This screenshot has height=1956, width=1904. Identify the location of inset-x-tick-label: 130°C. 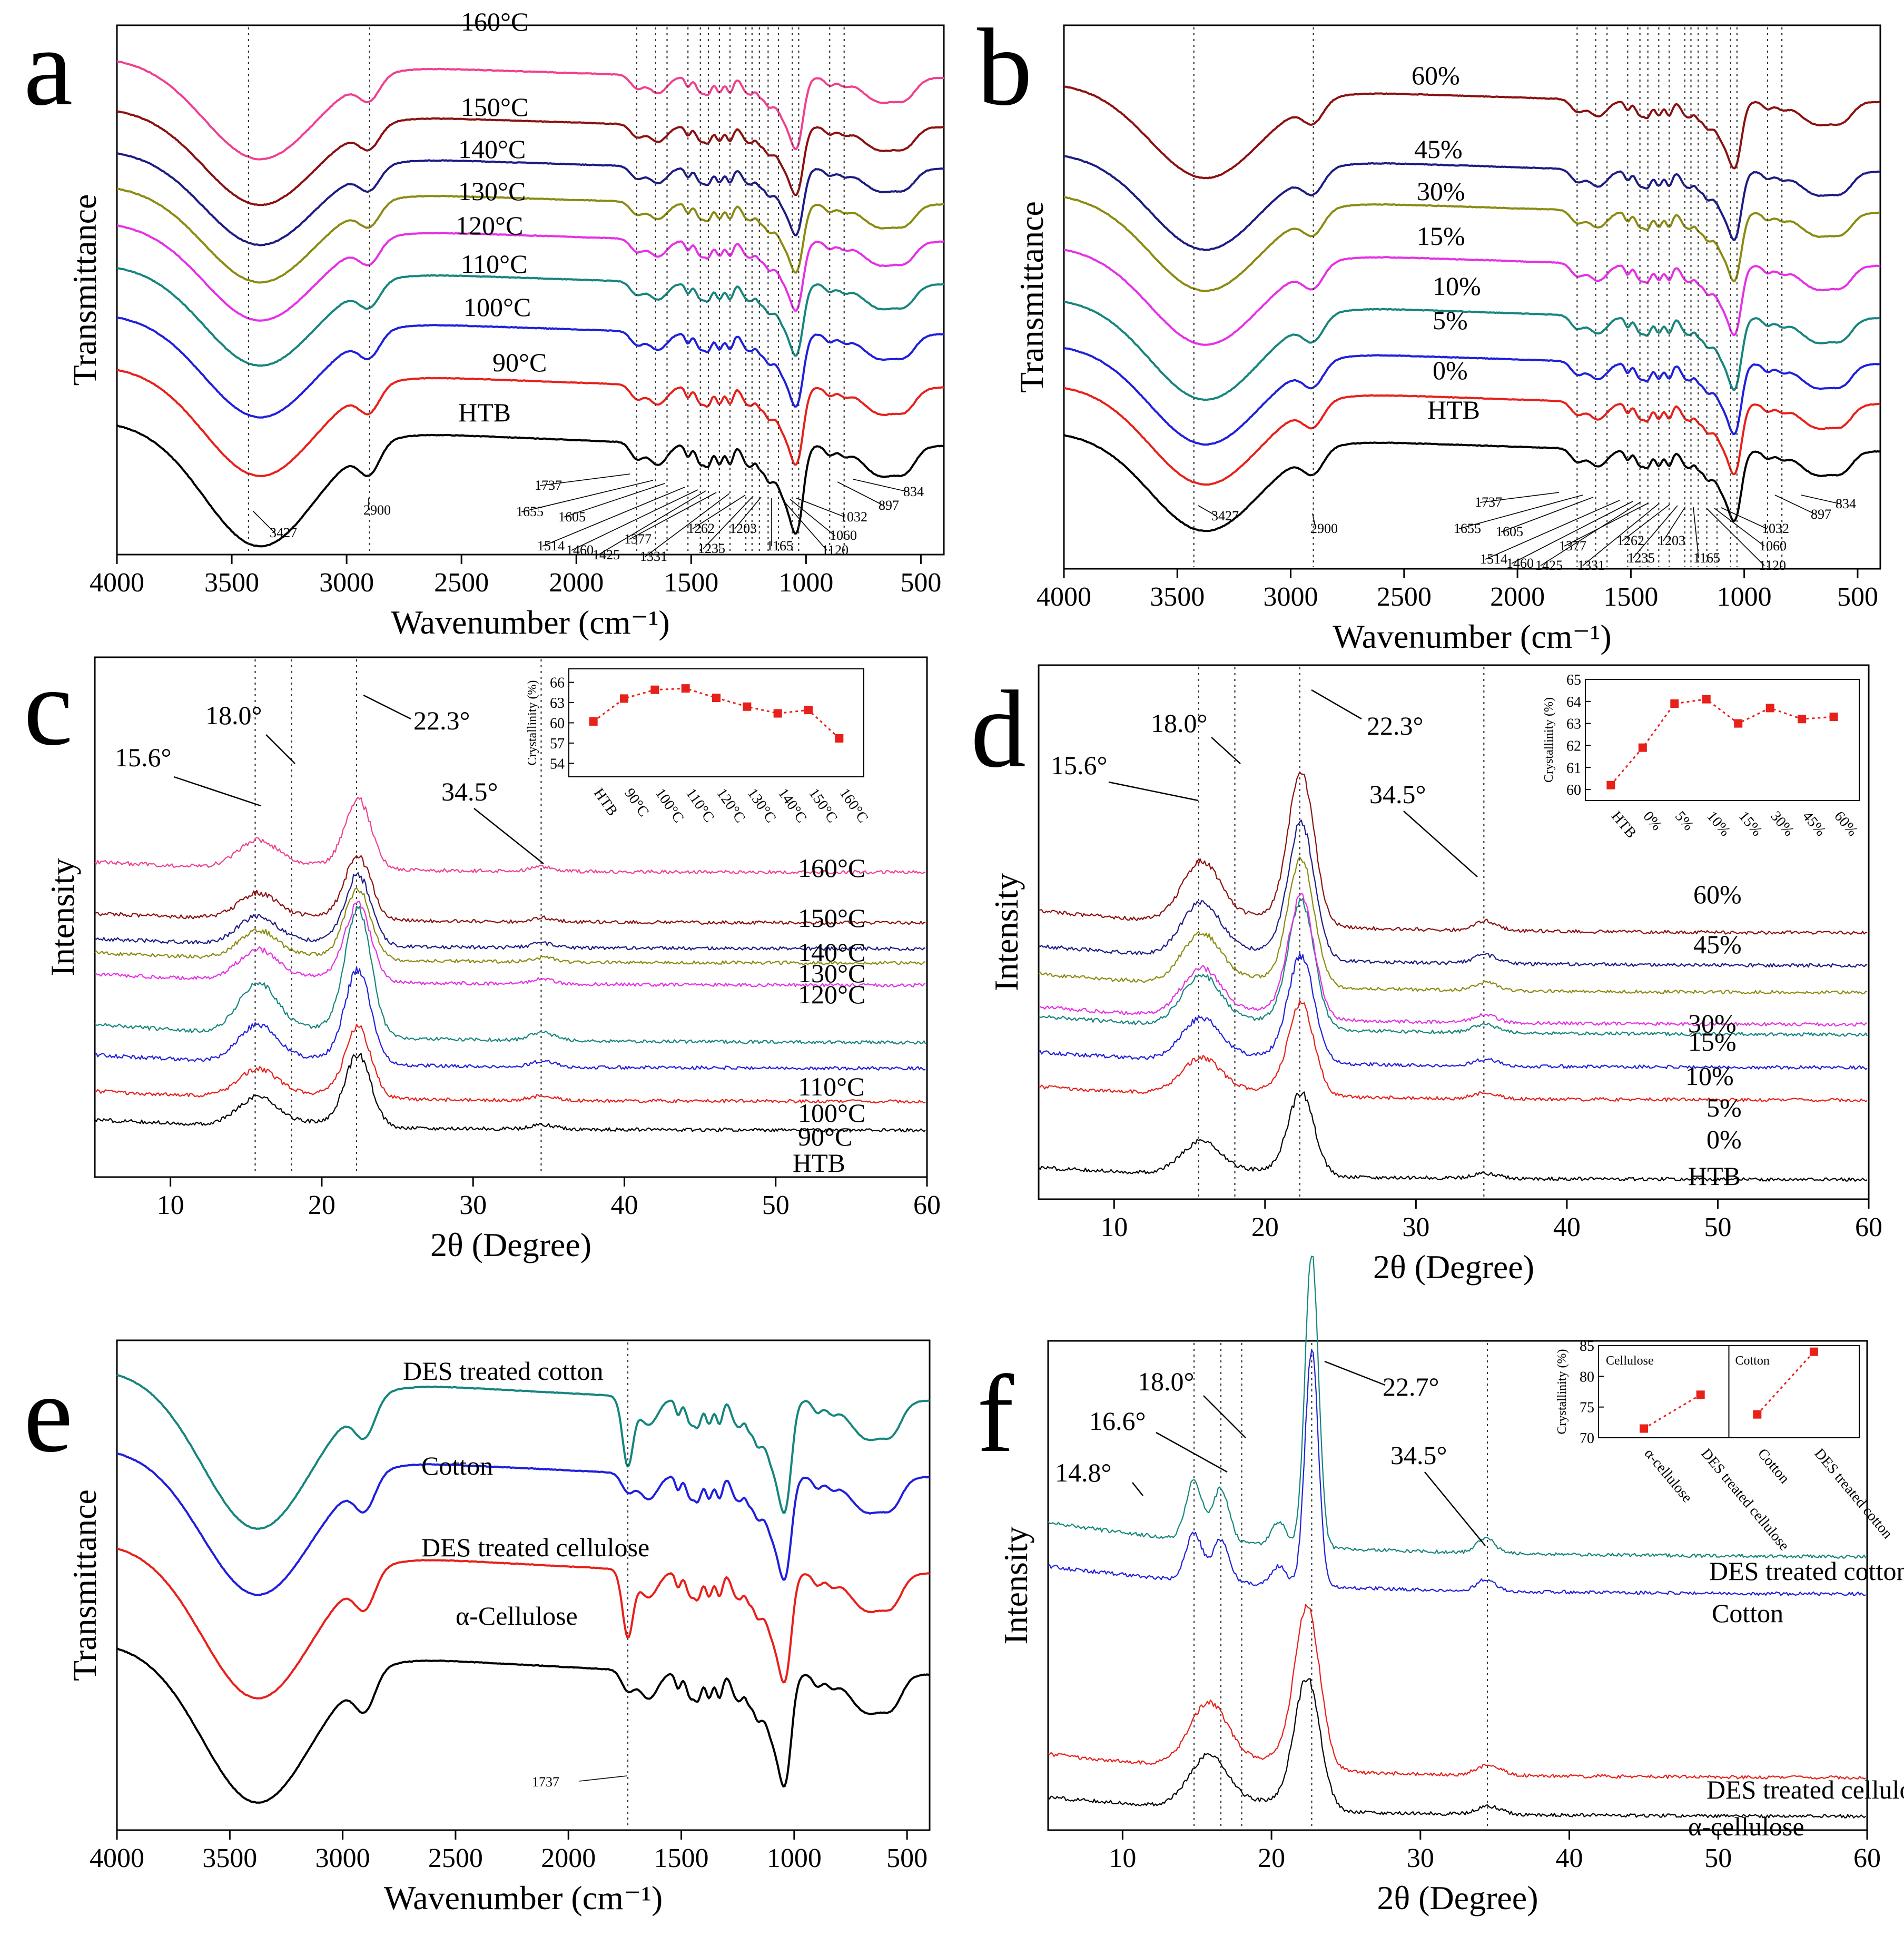
(762, 805).